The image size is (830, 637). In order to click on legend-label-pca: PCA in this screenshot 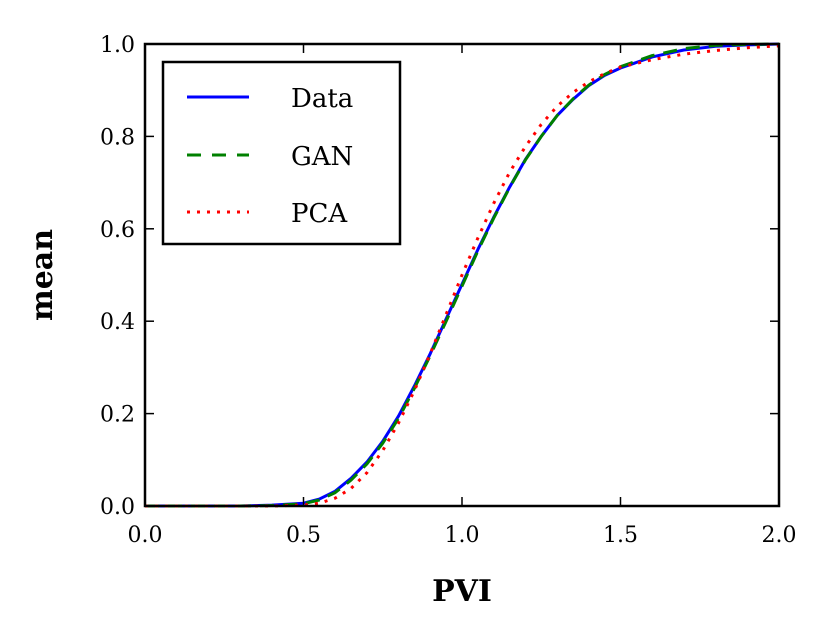, I will do `click(319, 214)`.